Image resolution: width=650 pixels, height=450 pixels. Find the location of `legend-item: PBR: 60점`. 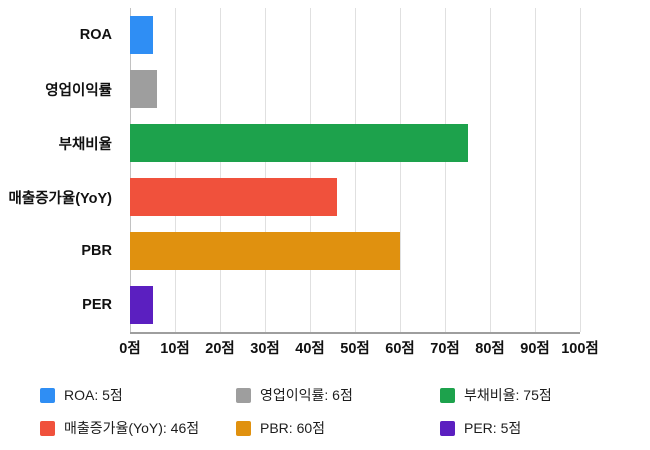

legend-item: PBR: 60점 is located at coordinates (338, 428).